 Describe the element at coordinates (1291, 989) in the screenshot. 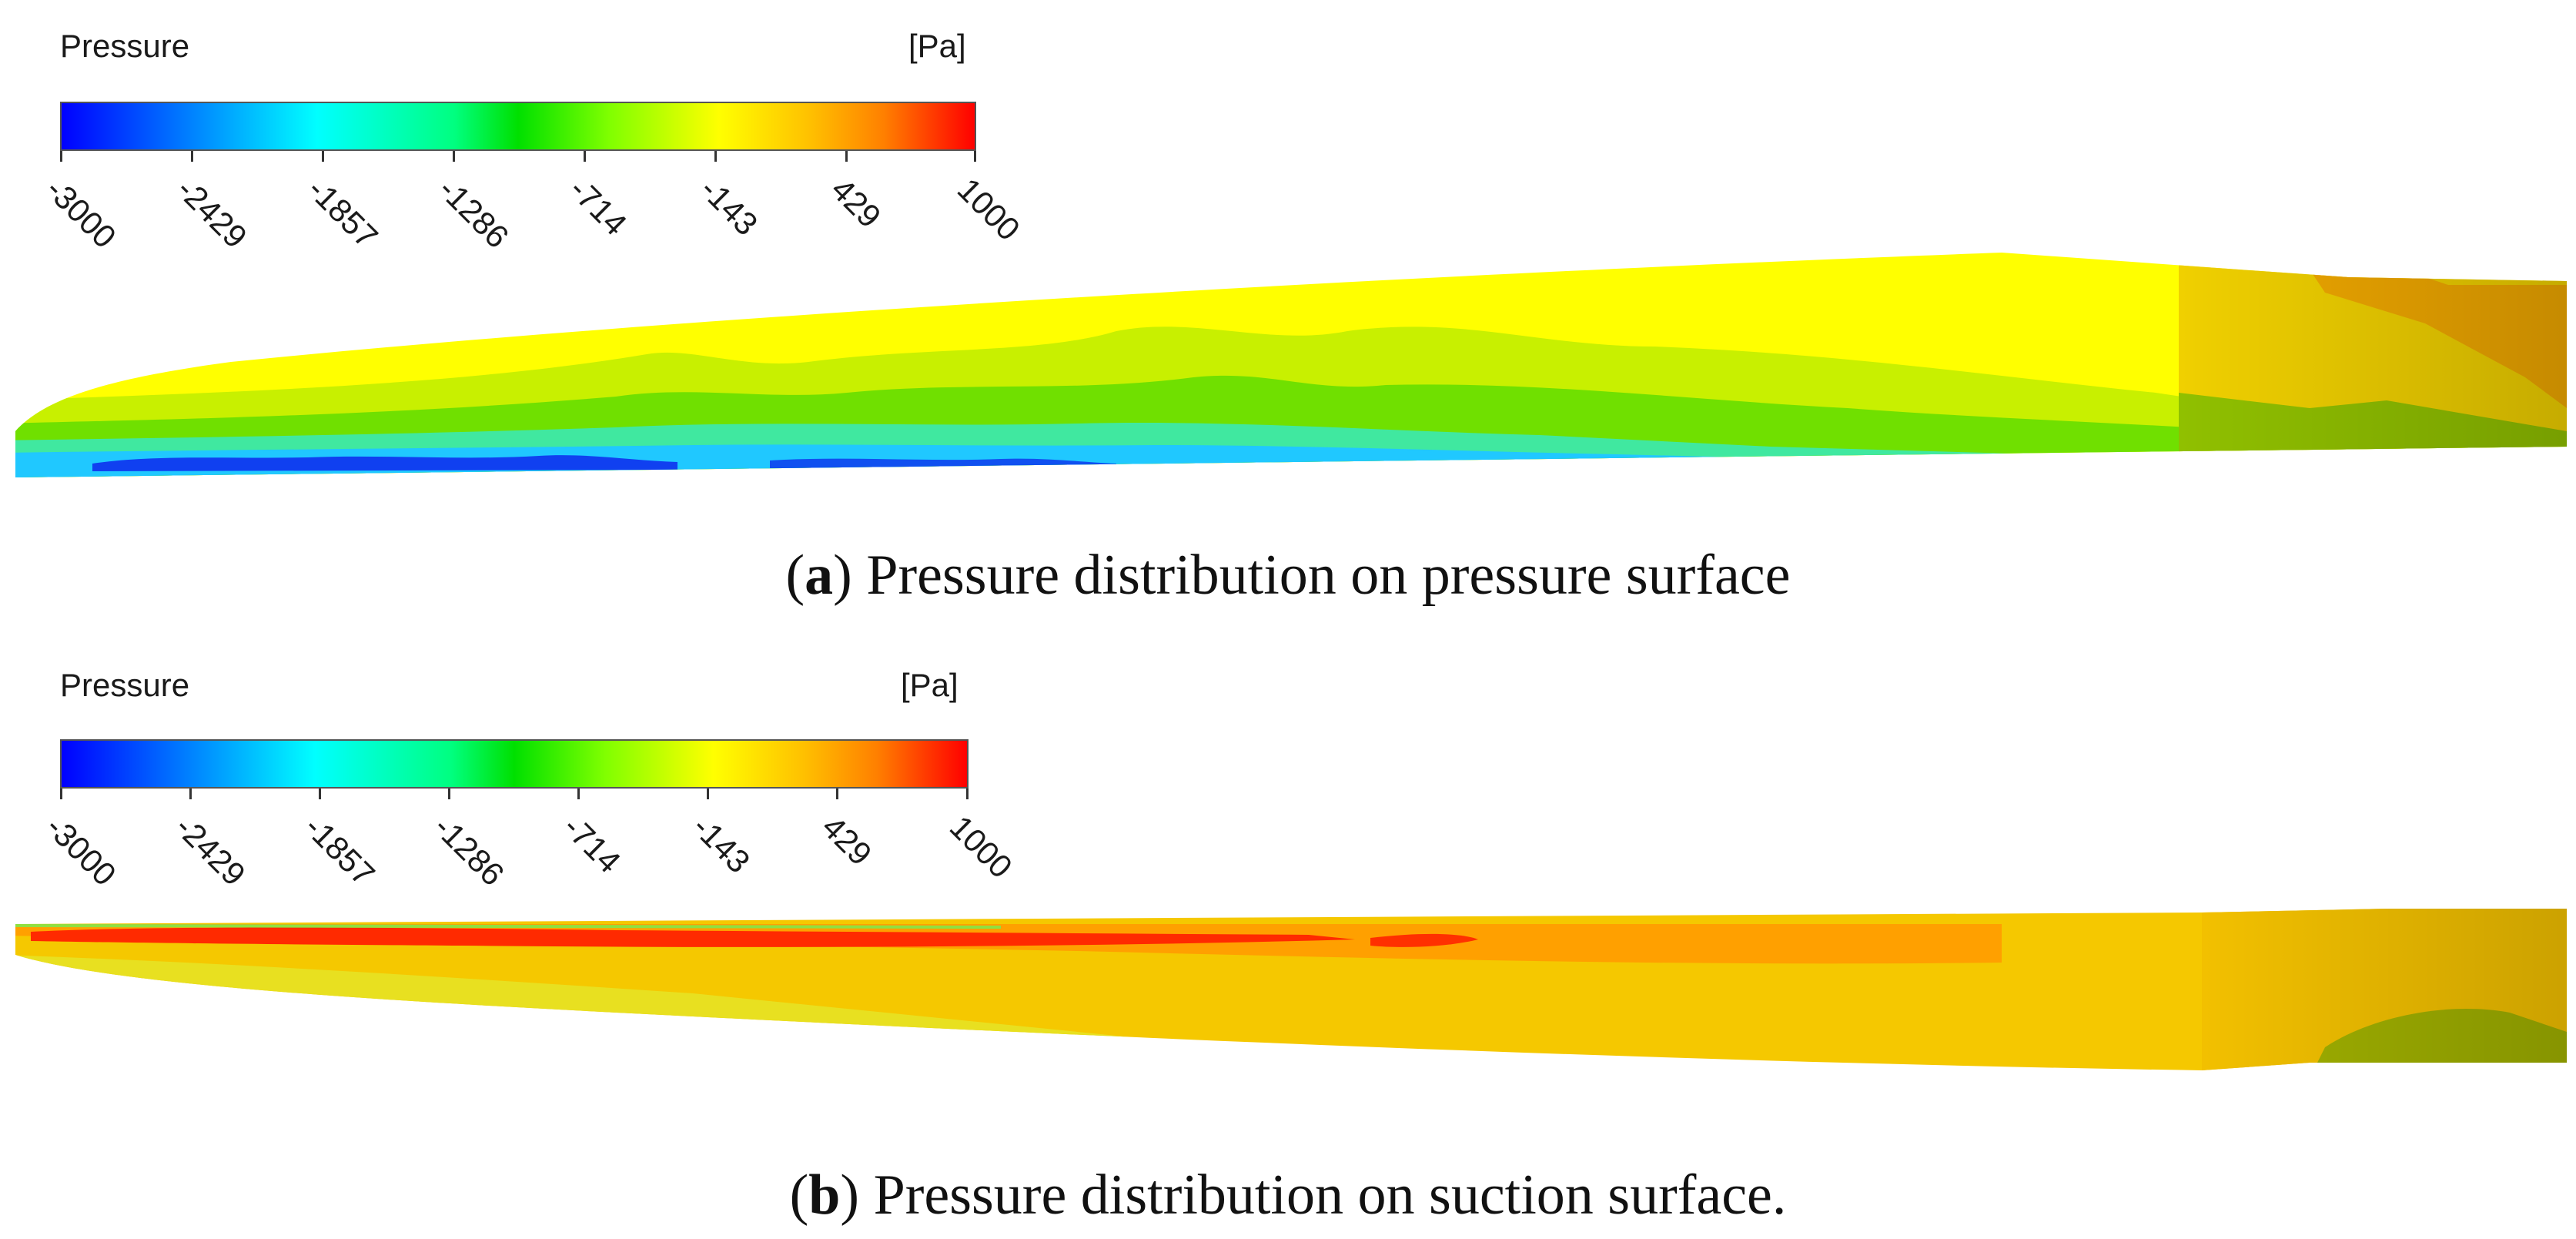

I see `blade-contour-suction-surface` at that location.